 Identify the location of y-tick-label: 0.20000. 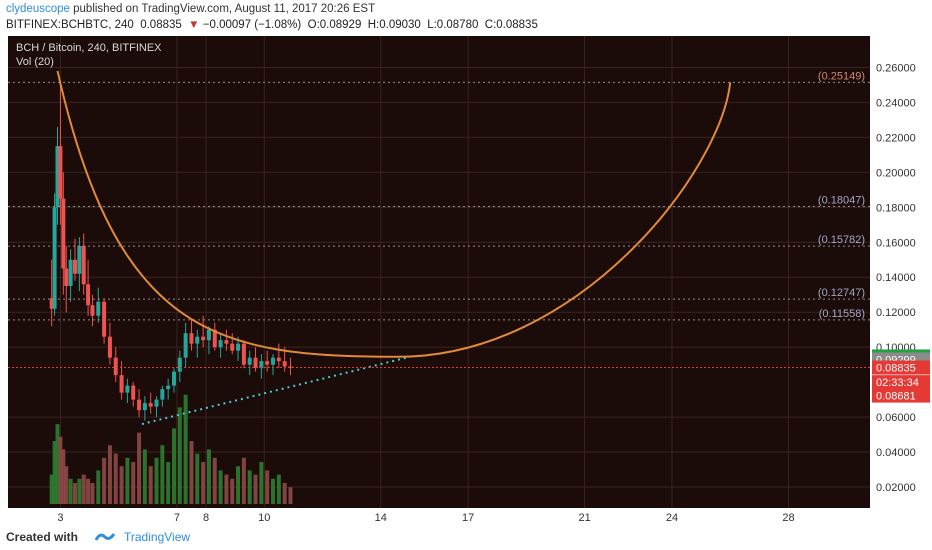
(896, 173).